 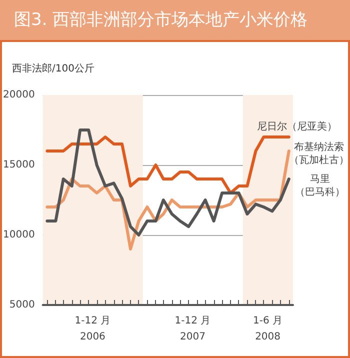 What do you see at coordinates (318, 153) in the screenshot?
I see `series-label: 布基纳法索（瓦加杜古）` at bounding box center [318, 153].